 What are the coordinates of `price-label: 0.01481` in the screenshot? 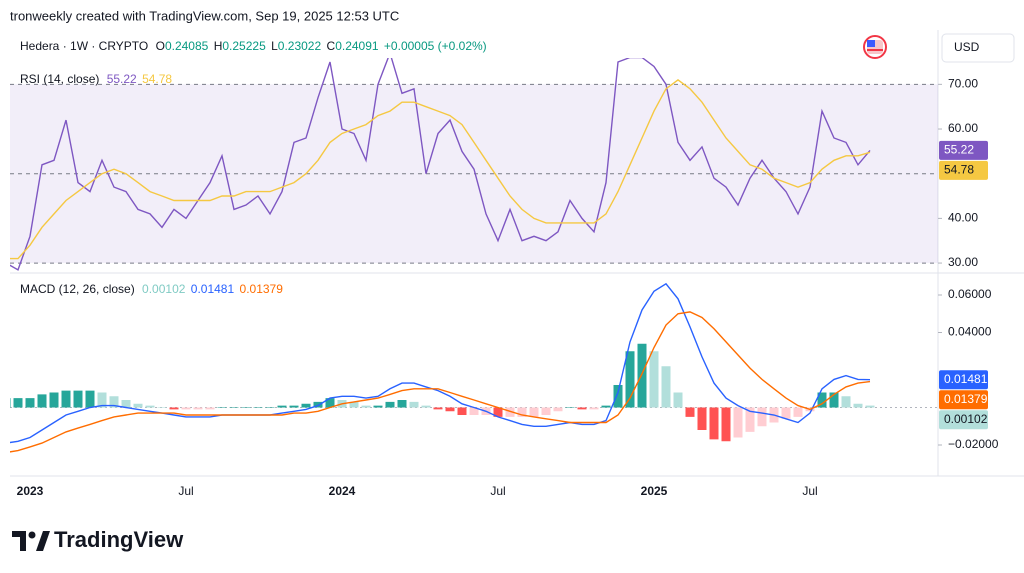 It's located at (966, 379).